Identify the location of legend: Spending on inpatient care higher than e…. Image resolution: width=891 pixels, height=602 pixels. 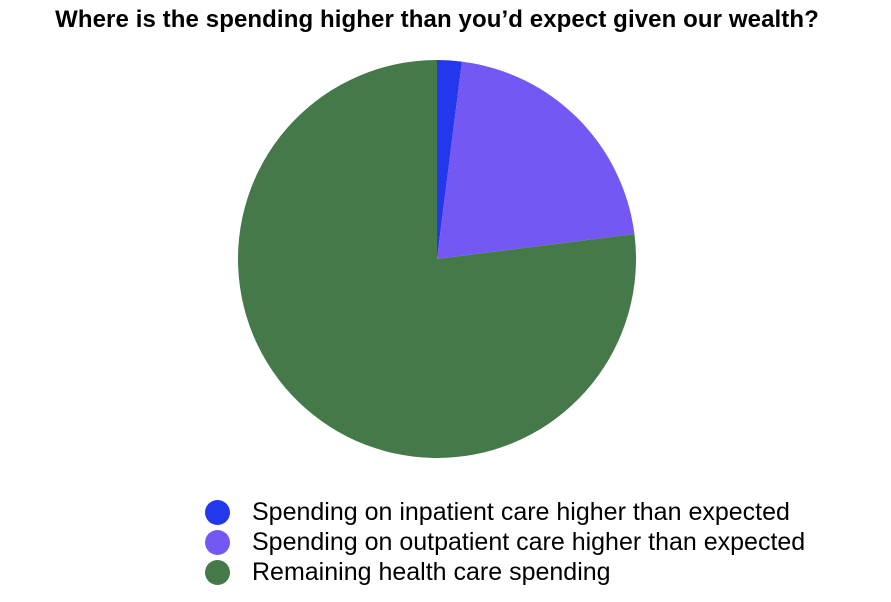
(505, 542).